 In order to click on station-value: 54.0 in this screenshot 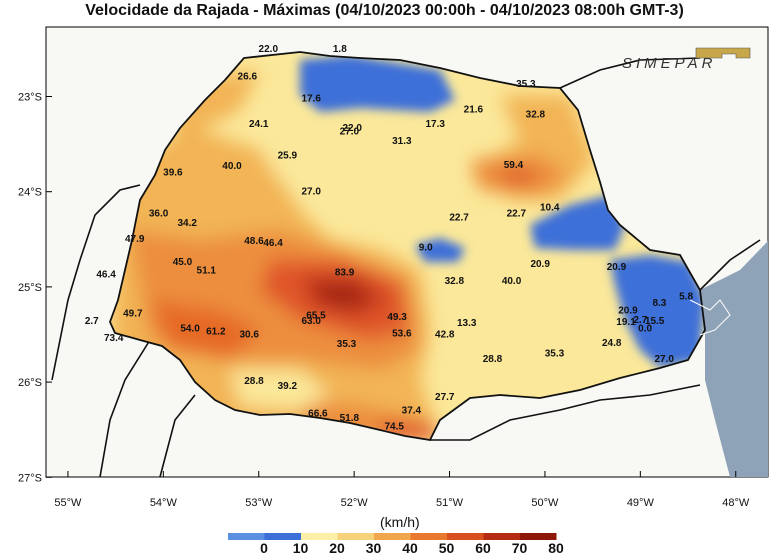, I will do `click(190, 329)`.